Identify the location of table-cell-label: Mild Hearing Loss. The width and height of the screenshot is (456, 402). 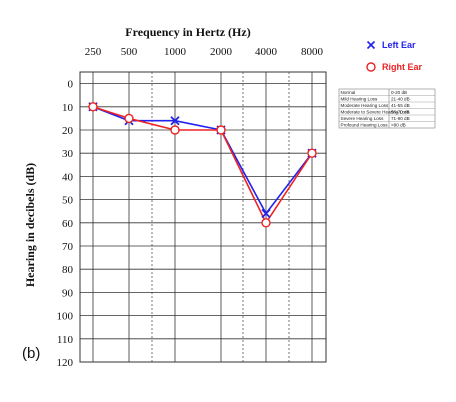
(359, 99).